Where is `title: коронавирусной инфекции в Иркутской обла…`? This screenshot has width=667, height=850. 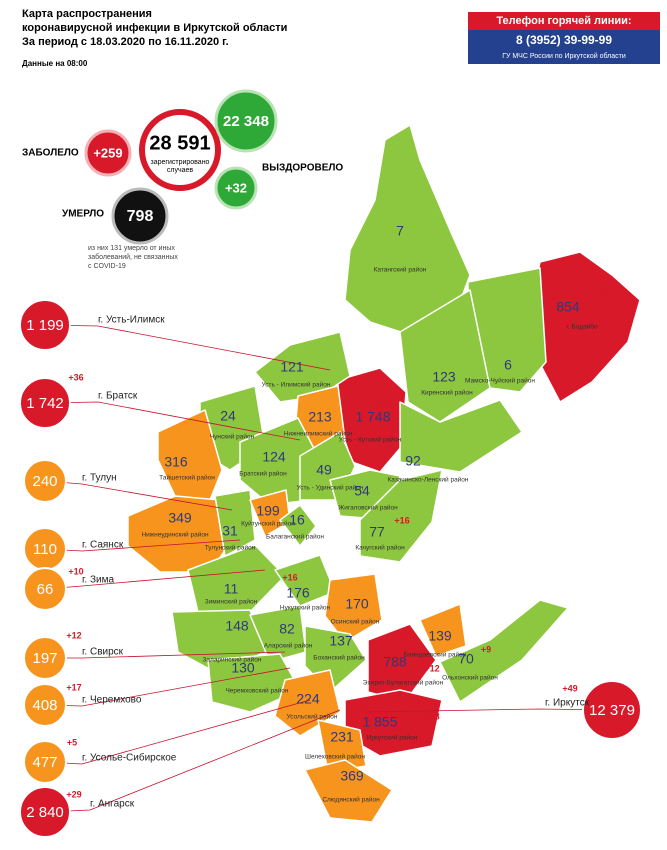 title: коронавирусной инфекции в Иркутской обла… is located at coordinates (154, 28).